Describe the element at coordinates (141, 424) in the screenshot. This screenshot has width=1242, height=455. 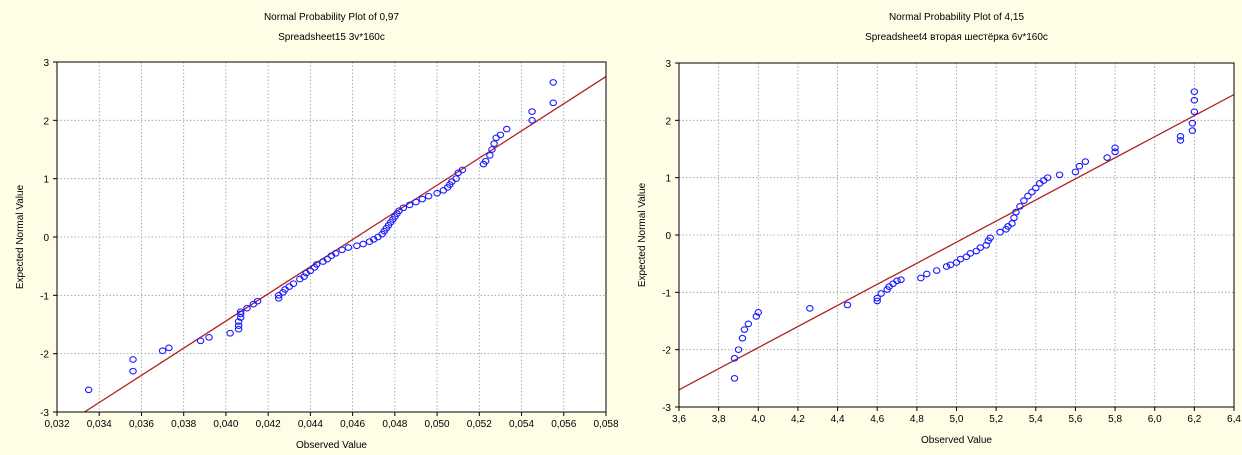
I see `x-tick-label: 0,036` at that location.